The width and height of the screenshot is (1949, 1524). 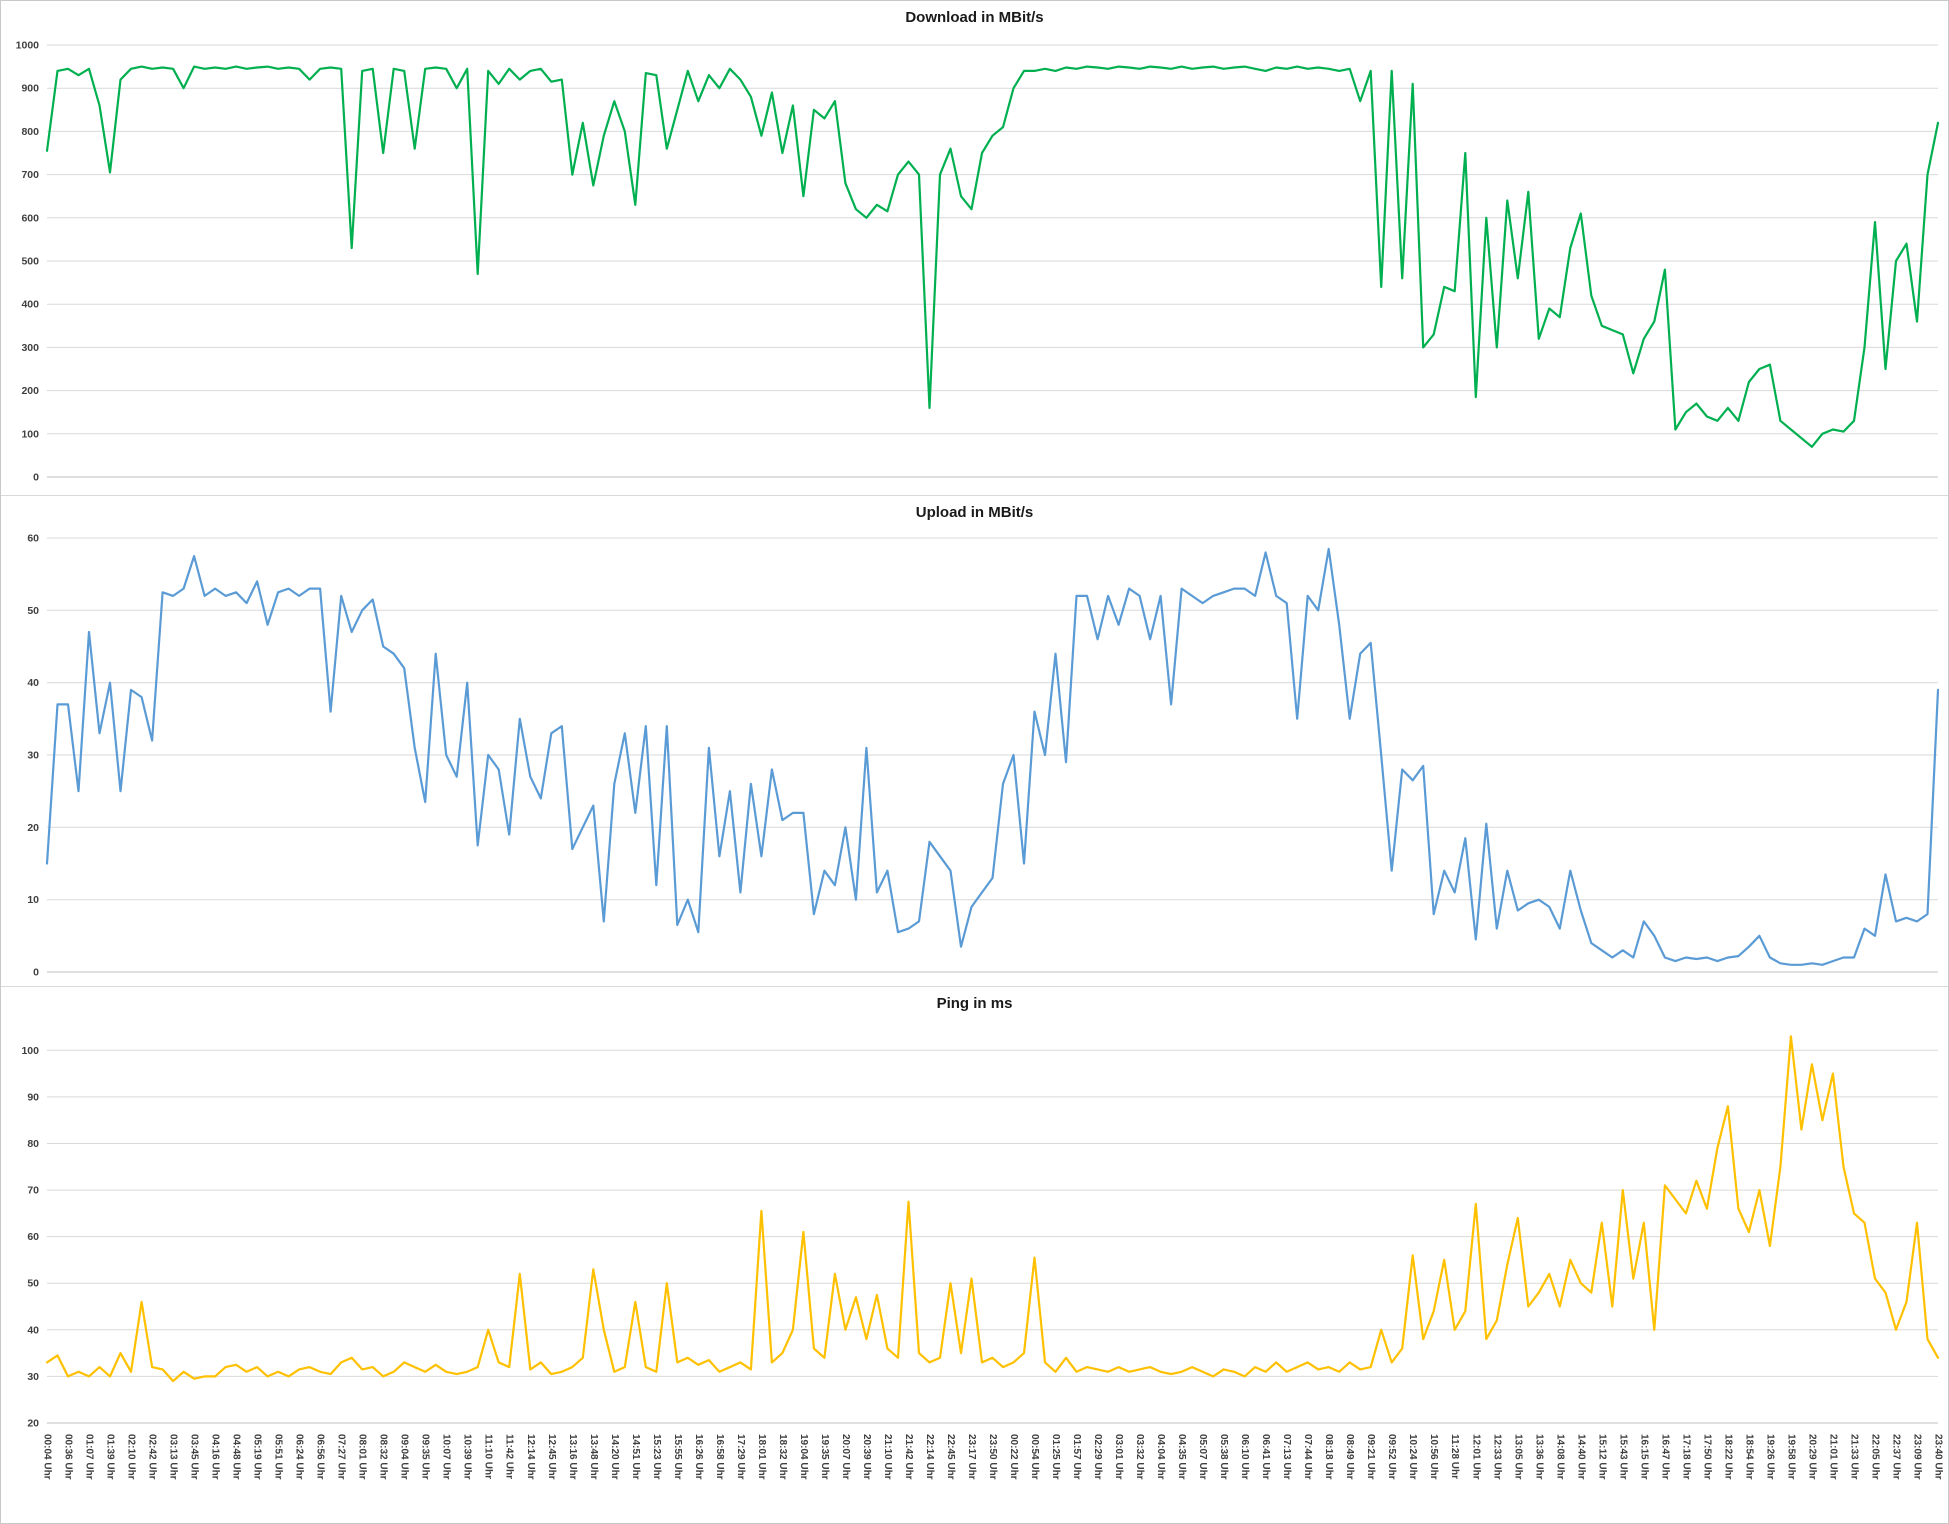 What do you see at coordinates (257, 1457) in the screenshot?
I see `x-tick-label: 05:19 Uhr` at bounding box center [257, 1457].